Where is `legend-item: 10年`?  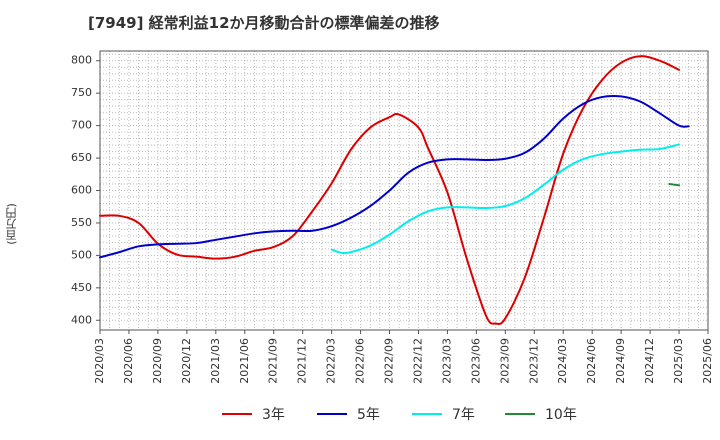
legend-item: 10年 is located at coordinates (541, 414).